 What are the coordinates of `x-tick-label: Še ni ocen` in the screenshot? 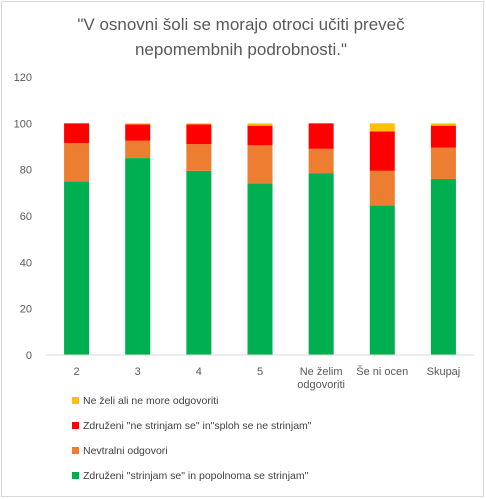 It's located at (382, 371).